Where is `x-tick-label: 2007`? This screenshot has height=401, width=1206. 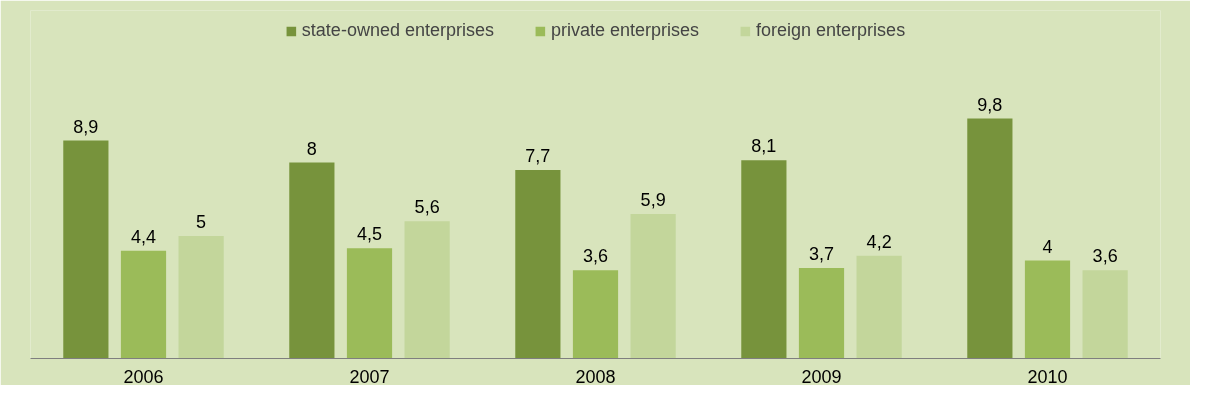
x-tick-label: 2007 is located at coordinates (369, 376).